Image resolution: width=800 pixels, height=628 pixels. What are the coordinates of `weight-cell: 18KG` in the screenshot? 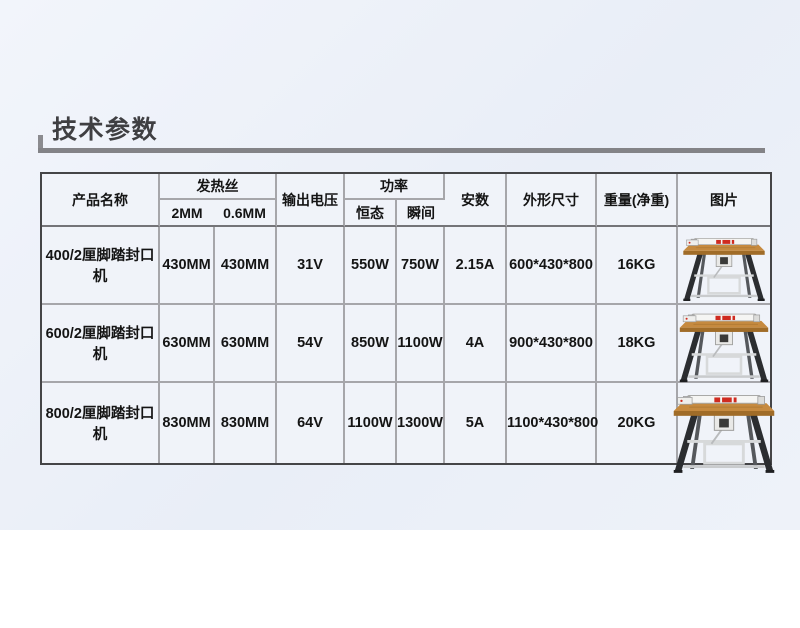 It's located at (637, 344).